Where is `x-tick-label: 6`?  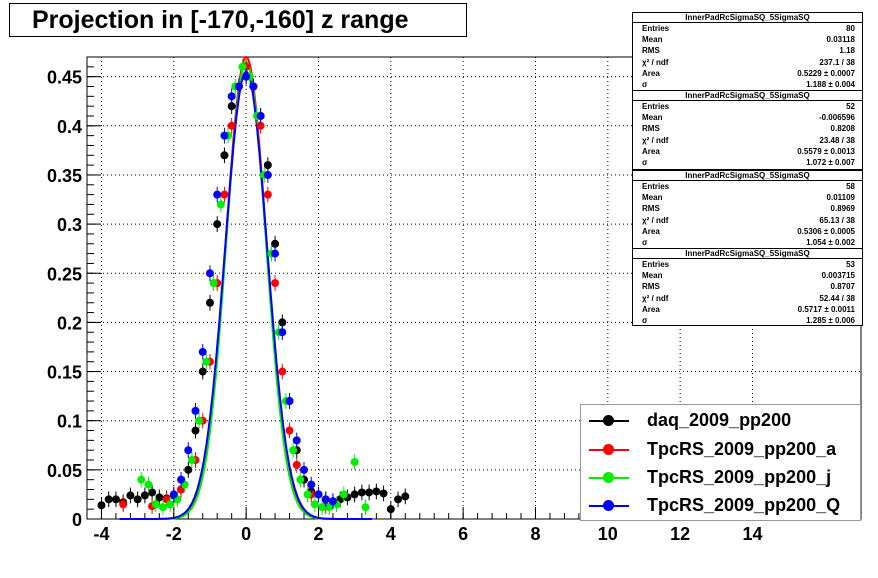 x-tick-label: 6 is located at coordinates (463, 534).